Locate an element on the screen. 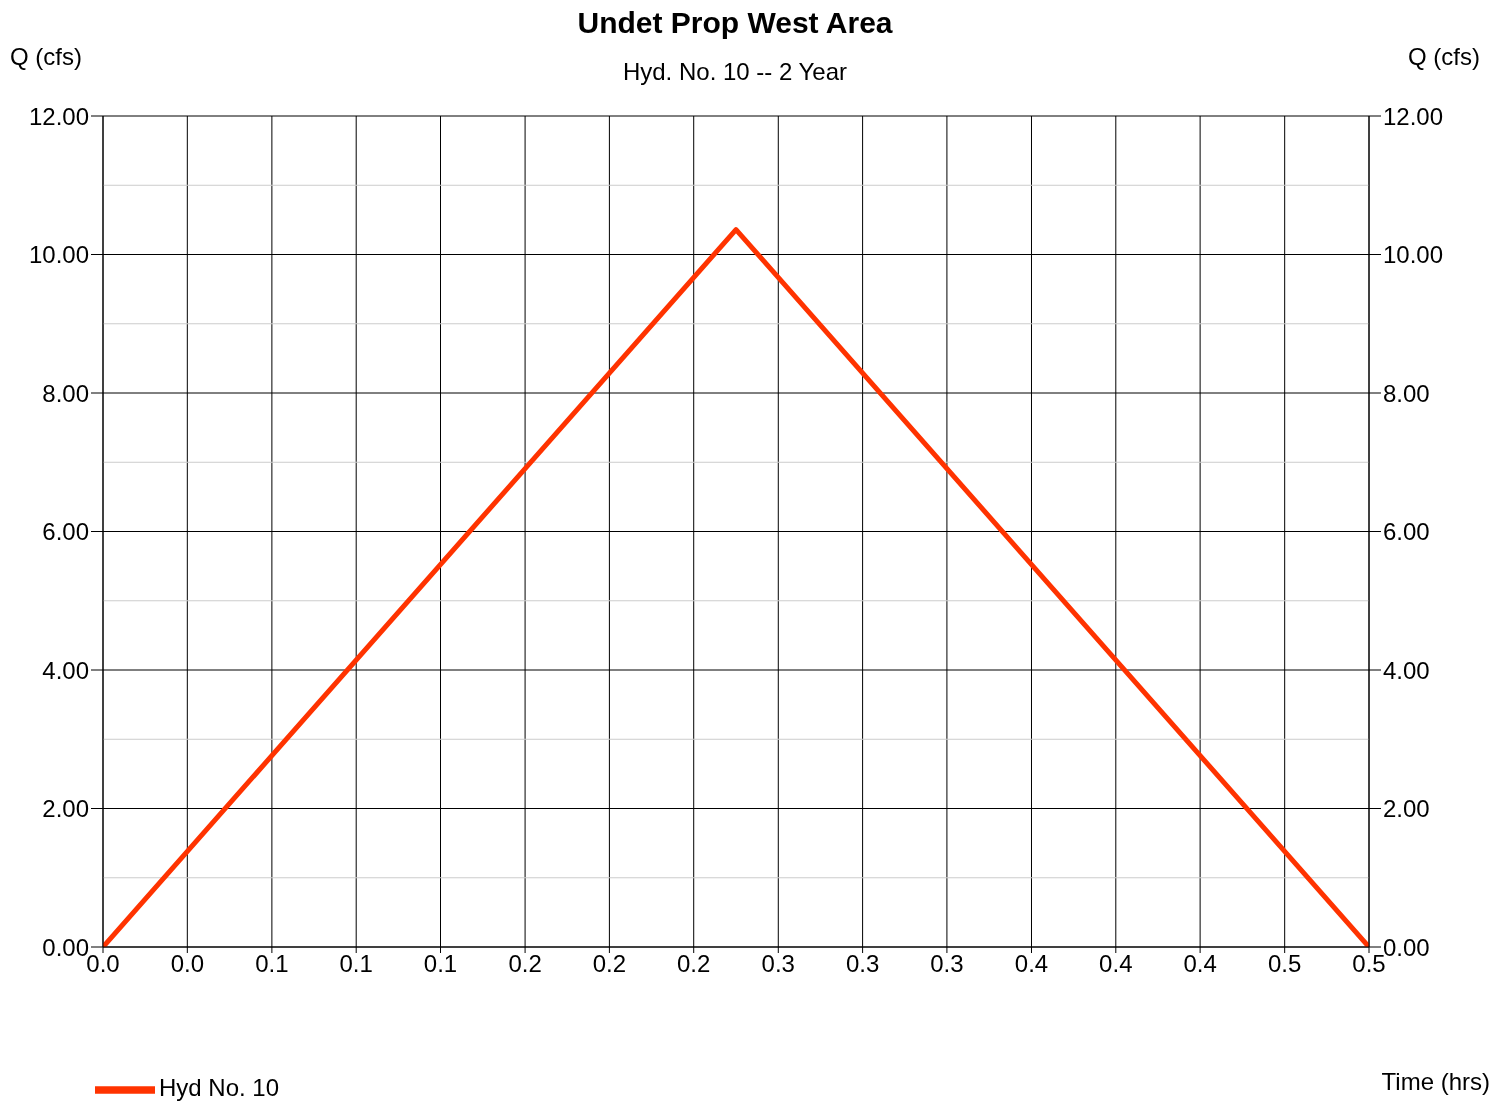 The height and width of the screenshot is (1120, 1506). legend-label: Hyd No. 10 is located at coordinates (219, 1088).